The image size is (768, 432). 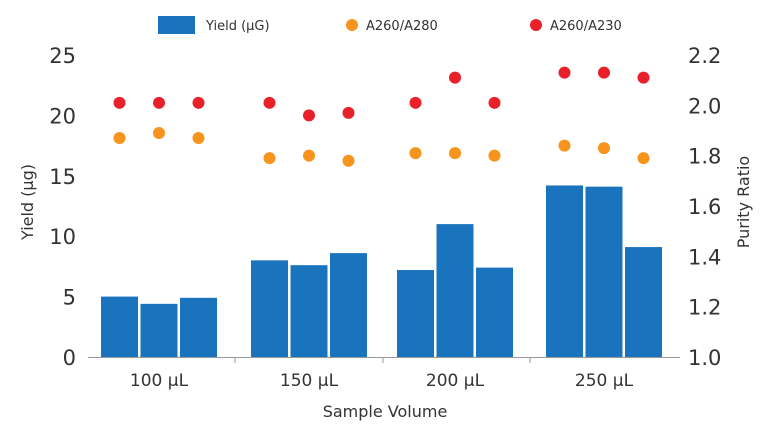 I want to click on legend: Yield (µG) A260/A280 A260/A230, so click(x=390, y=25).